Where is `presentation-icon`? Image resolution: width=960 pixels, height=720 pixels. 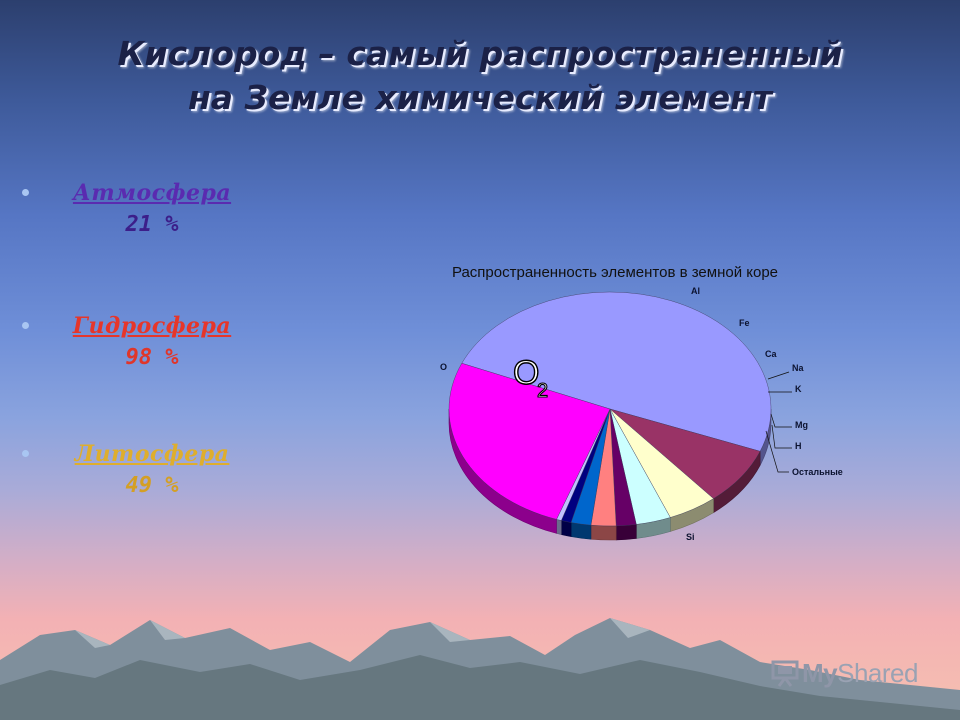
presentation-icon is located at coordinates (785, 673).